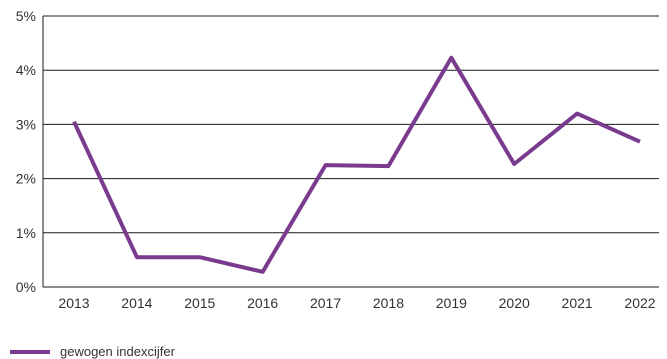 This screenshot has width=667, height=359. Describe the element at coordinates (514, 303) in the screenshot. I see `x-tick-label: 2020` at that location.